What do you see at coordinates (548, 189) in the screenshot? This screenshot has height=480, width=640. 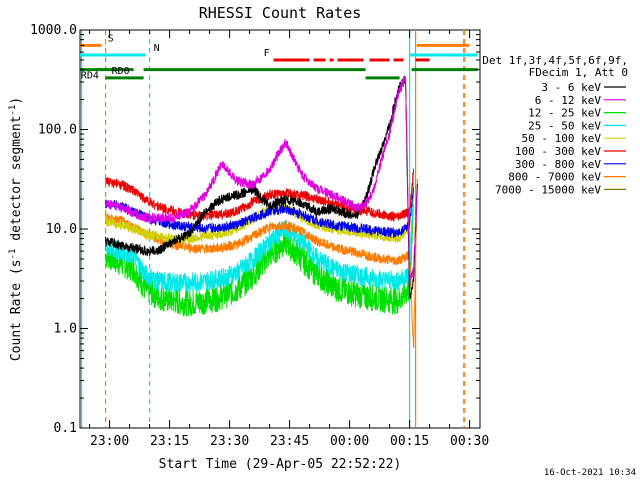 I see `legend-label-8: 7000 - 15000 keV` at bounding box center [548, 189].